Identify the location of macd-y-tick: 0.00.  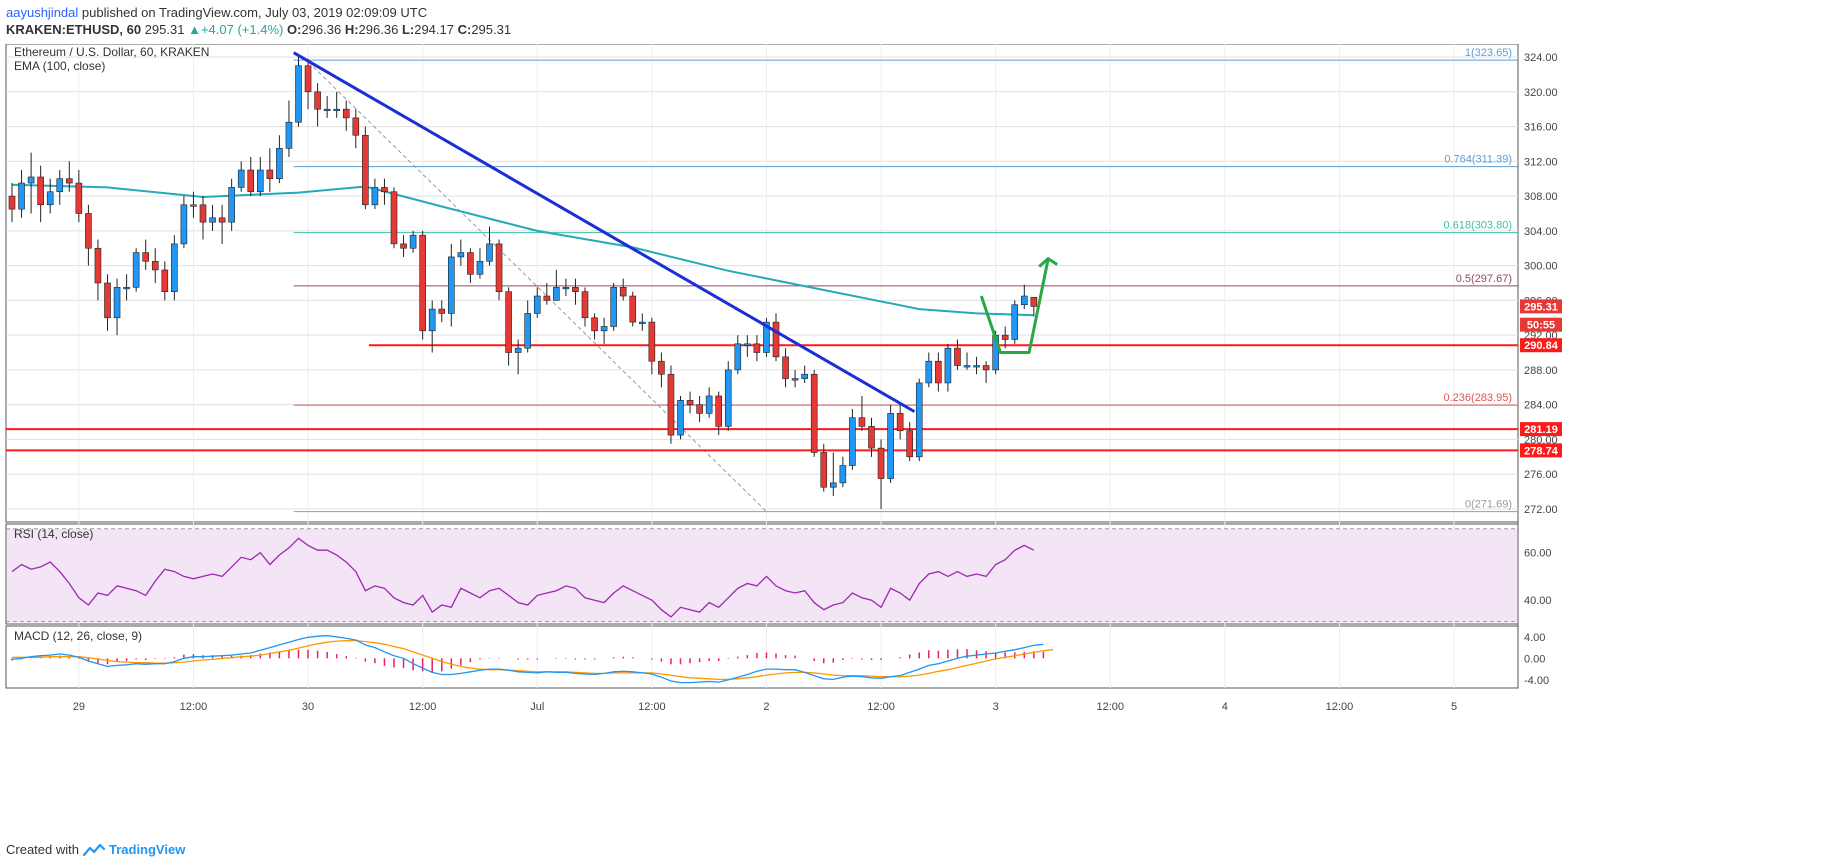
(1534, 659).